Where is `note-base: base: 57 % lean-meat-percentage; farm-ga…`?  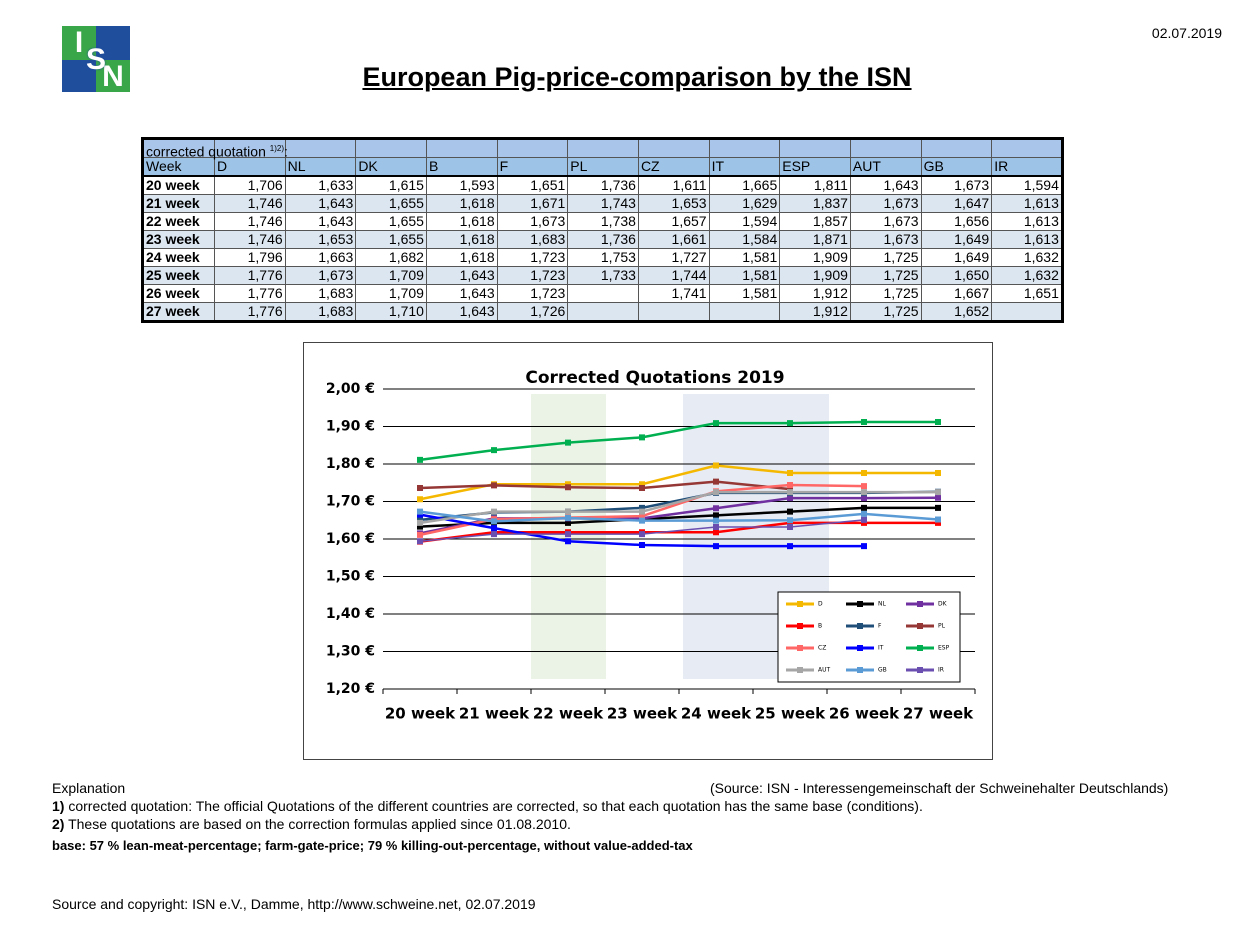 note-base: base: 57 % lean-meat-percentage; farm-ga… is located at coordinates (372, 845).